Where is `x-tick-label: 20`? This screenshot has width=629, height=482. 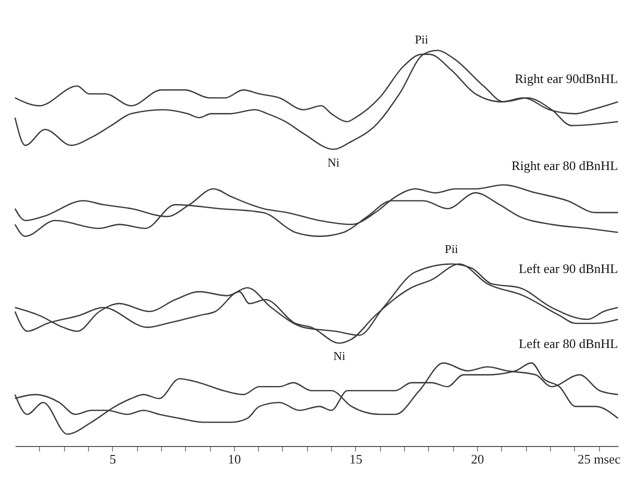
x-tick-label: 20 is located at coordinates (477, 459).